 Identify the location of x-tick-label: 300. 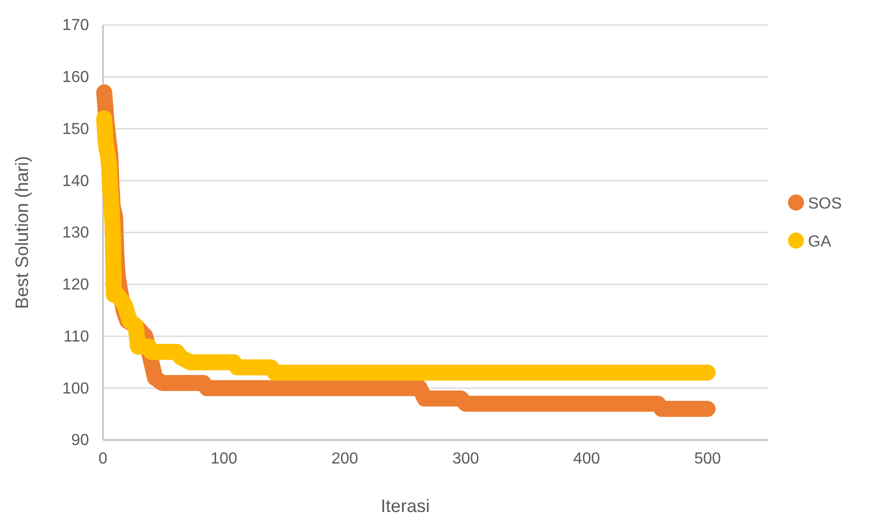
(466, 459).